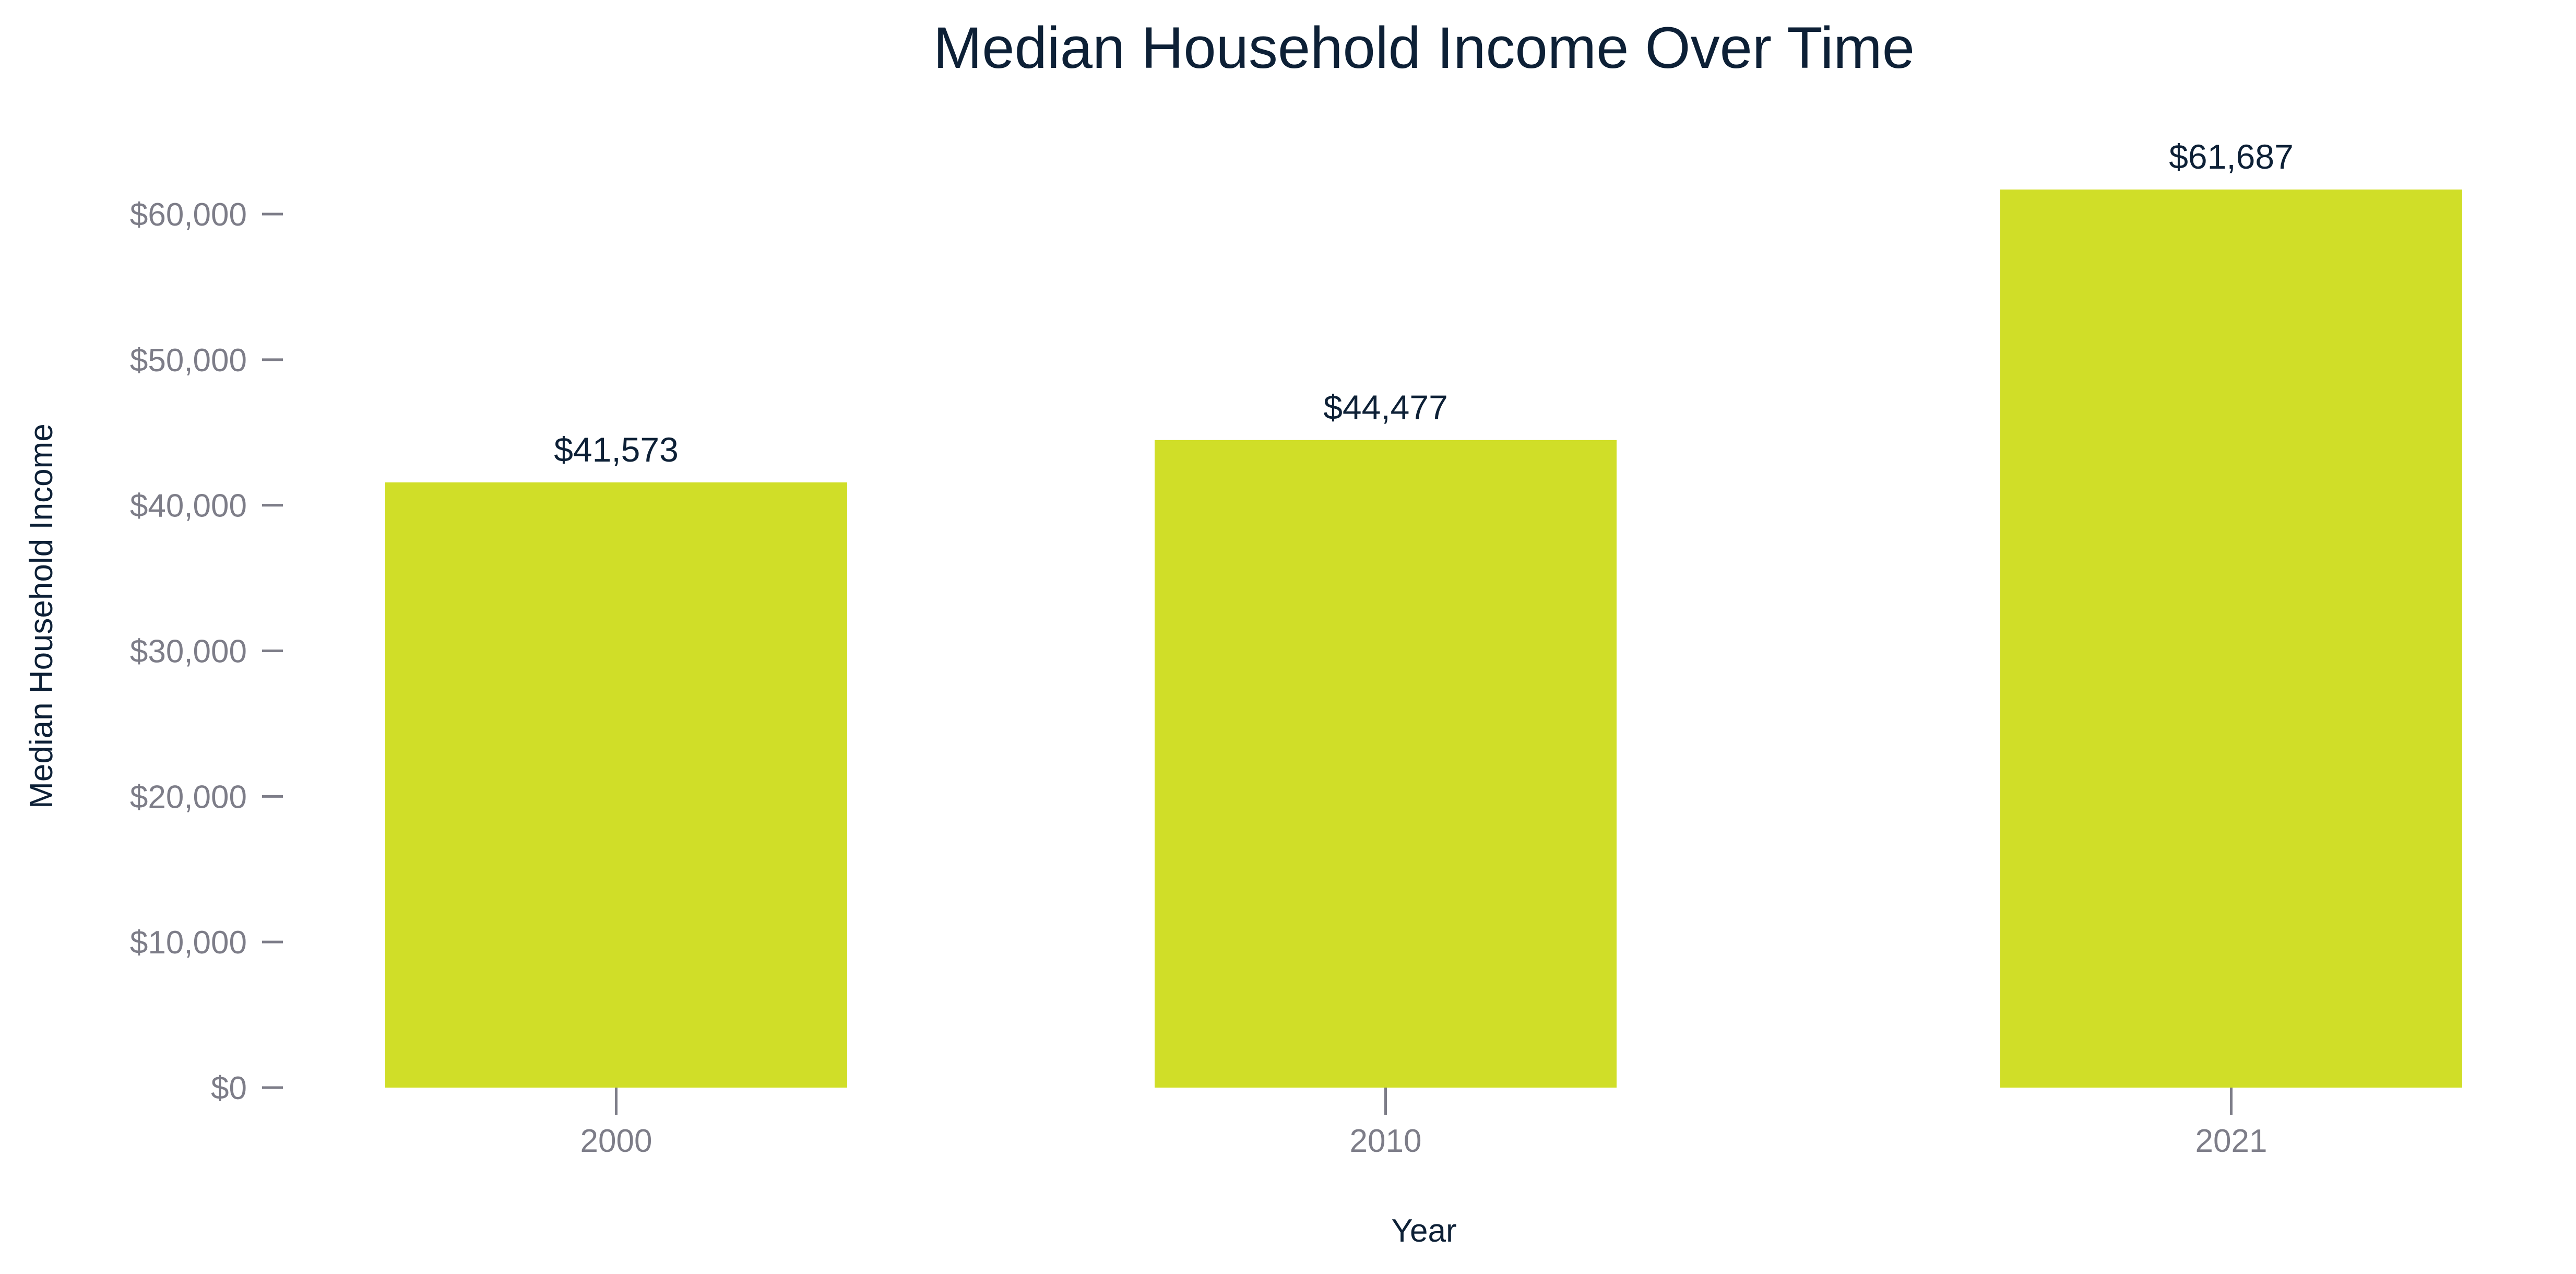  I want to click on bar-2010, so click(1386, 764).